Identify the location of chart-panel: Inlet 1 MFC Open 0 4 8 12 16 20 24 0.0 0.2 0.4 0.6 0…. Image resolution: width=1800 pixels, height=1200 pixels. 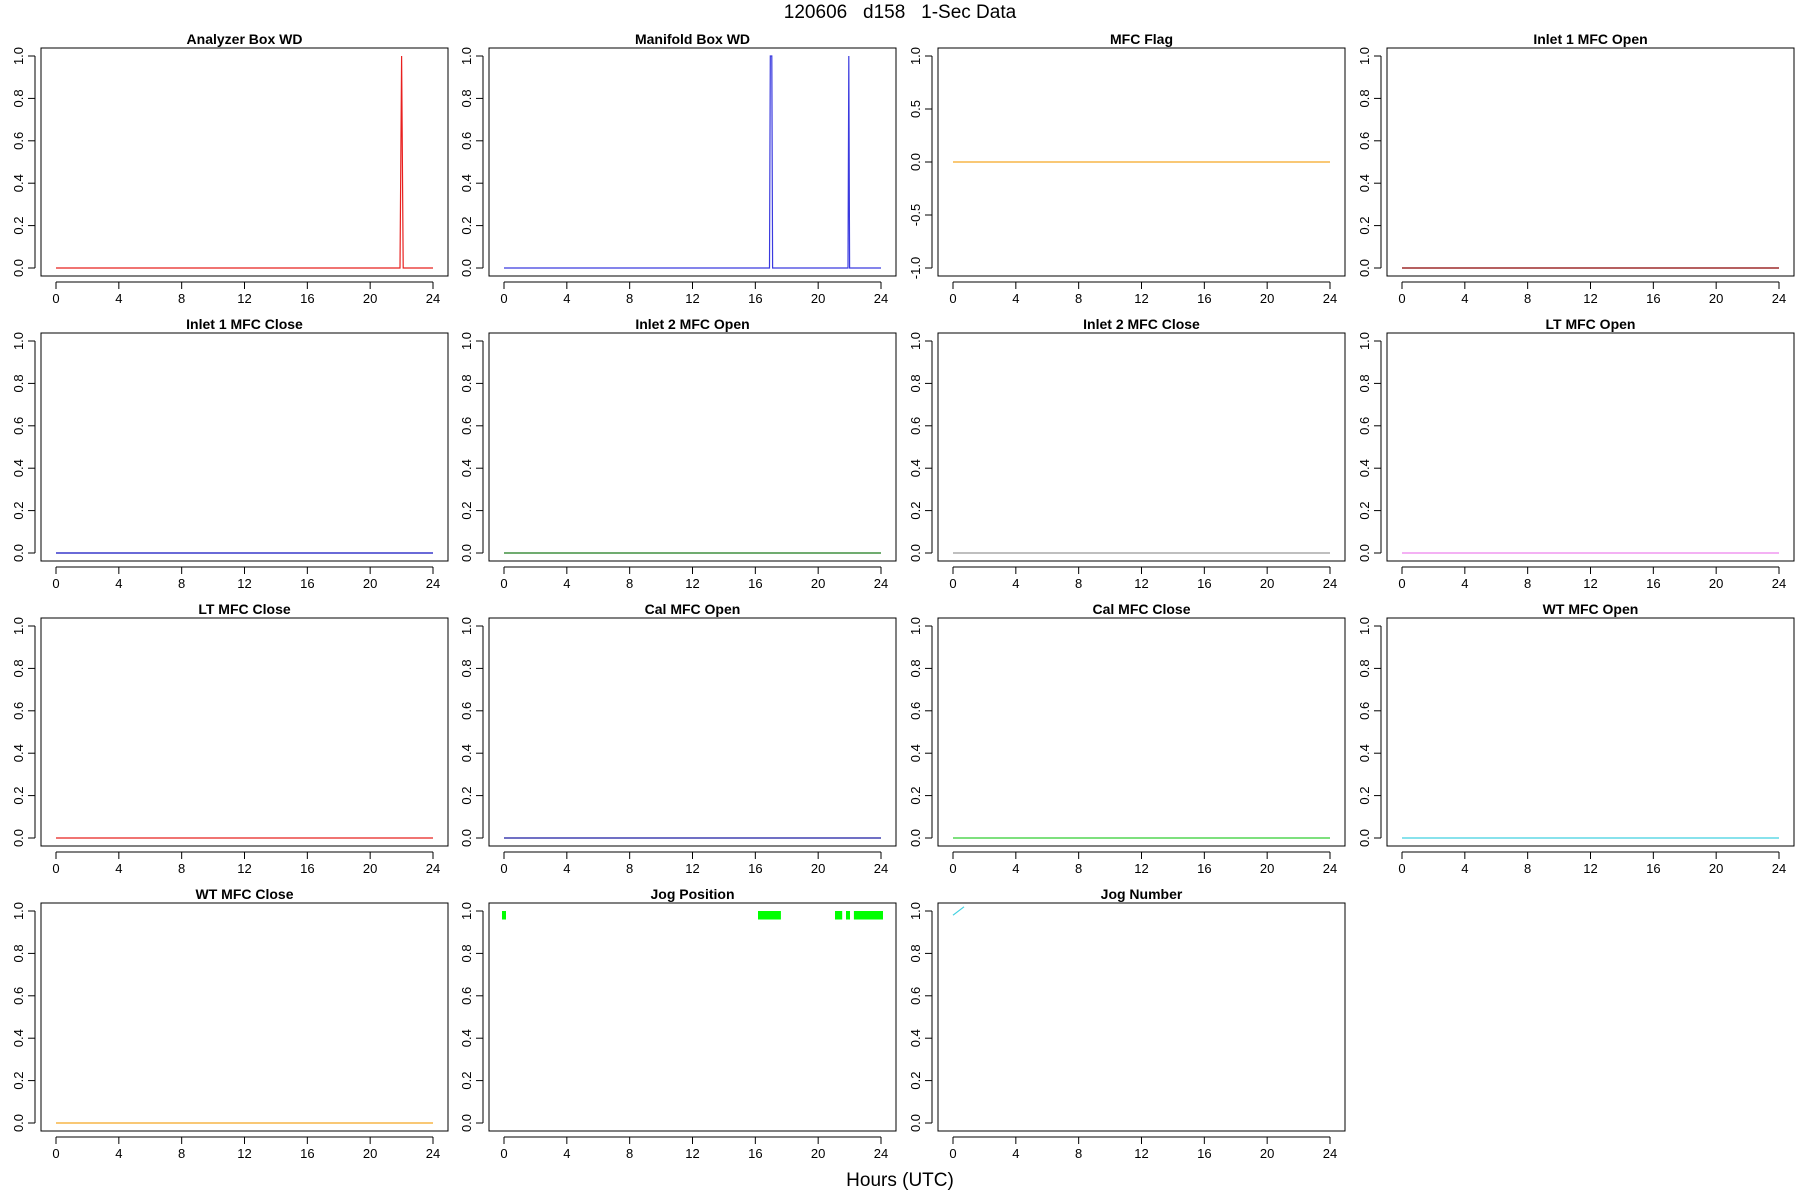
(1576, 168).